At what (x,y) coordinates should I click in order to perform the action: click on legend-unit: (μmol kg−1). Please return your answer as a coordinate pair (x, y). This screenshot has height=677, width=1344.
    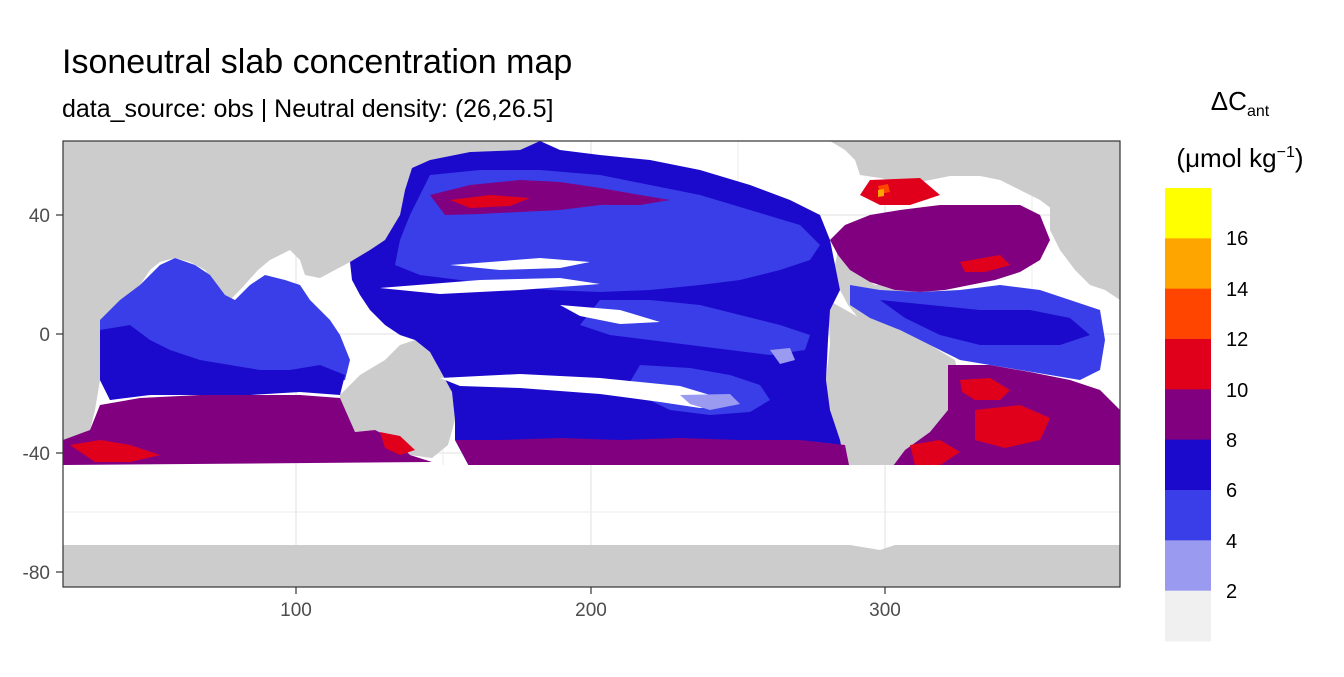
    Looking at the image, I should click on (1240, 158).